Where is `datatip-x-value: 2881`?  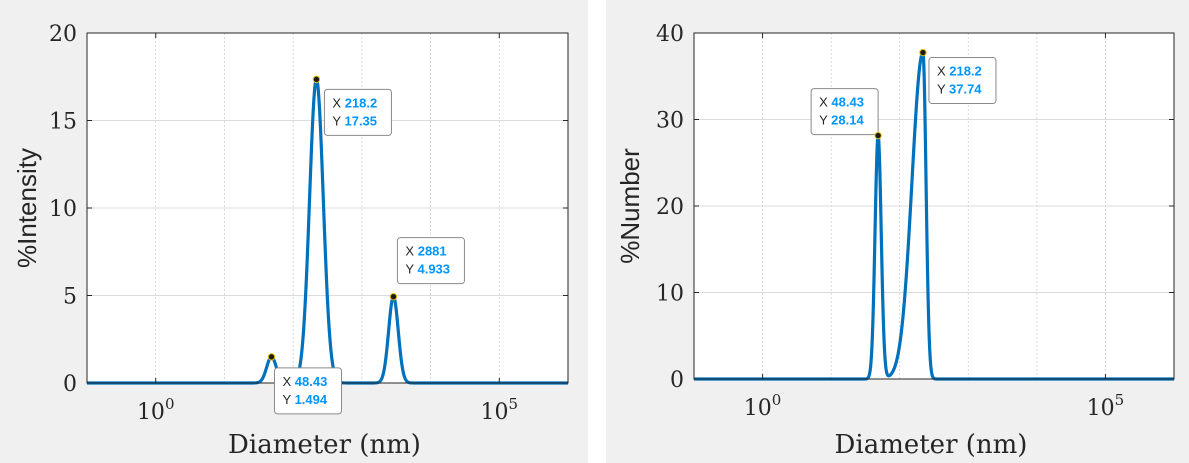 datatip-x-value: 2881 is located at coordinates (432, 251).